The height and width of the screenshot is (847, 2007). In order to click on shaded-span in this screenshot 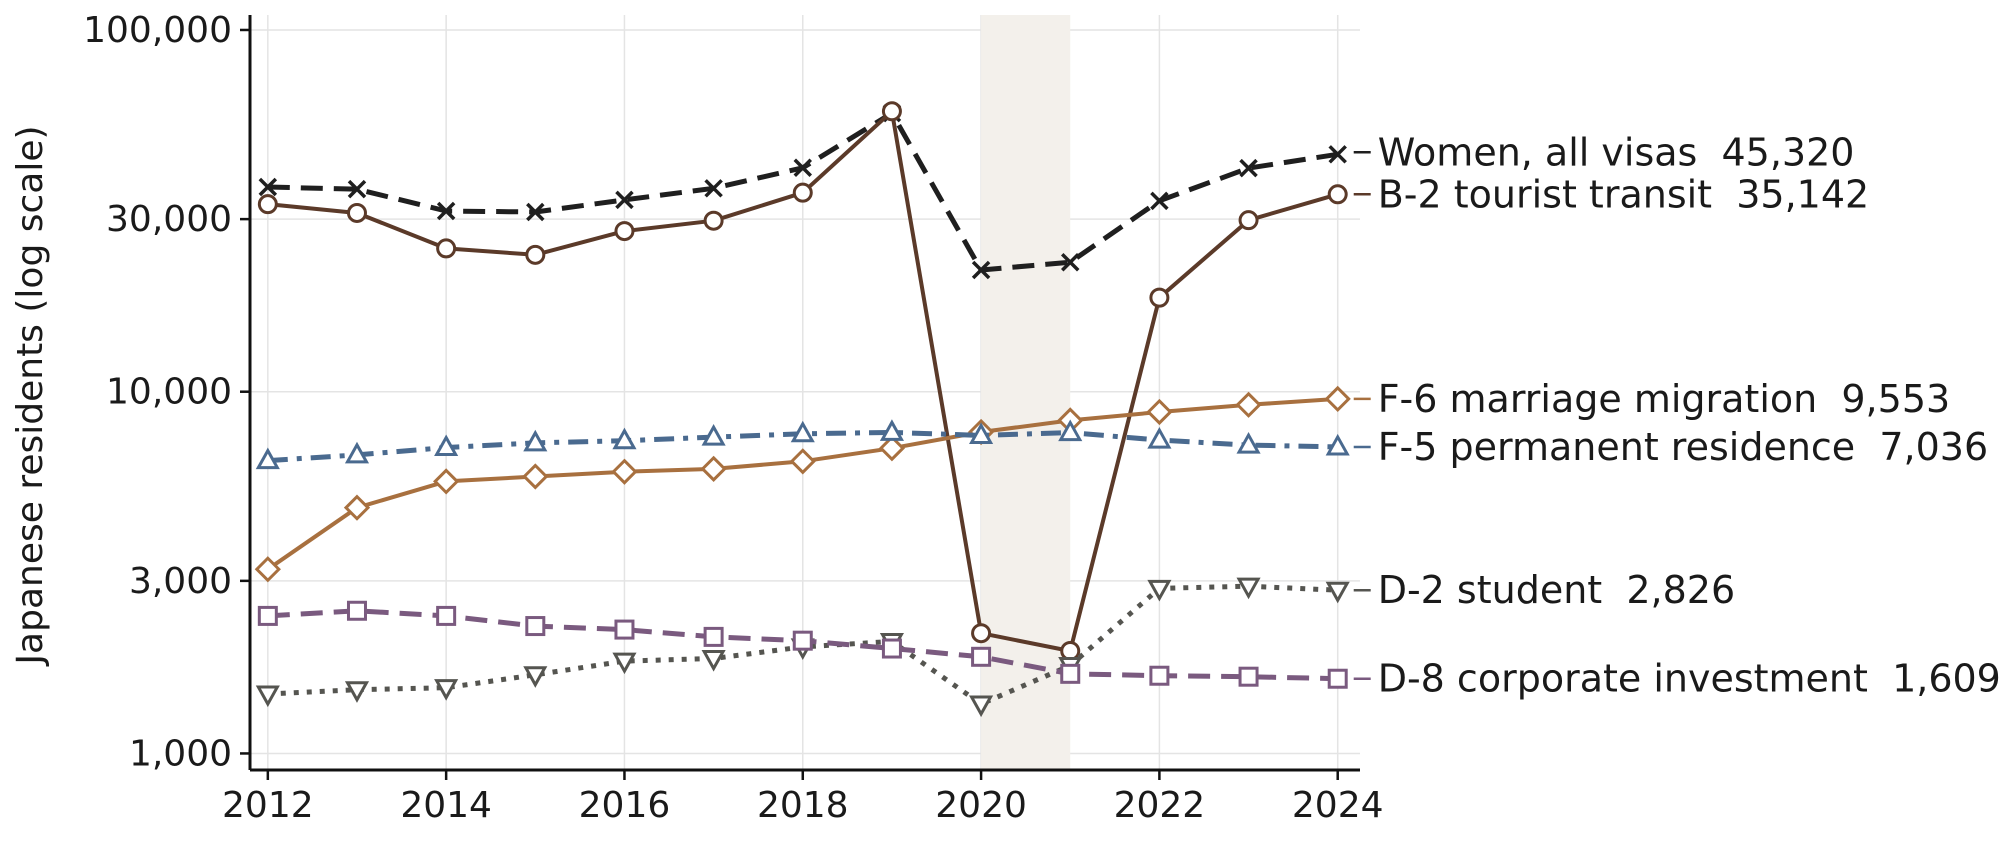, I will do `click(1026, 392)`.